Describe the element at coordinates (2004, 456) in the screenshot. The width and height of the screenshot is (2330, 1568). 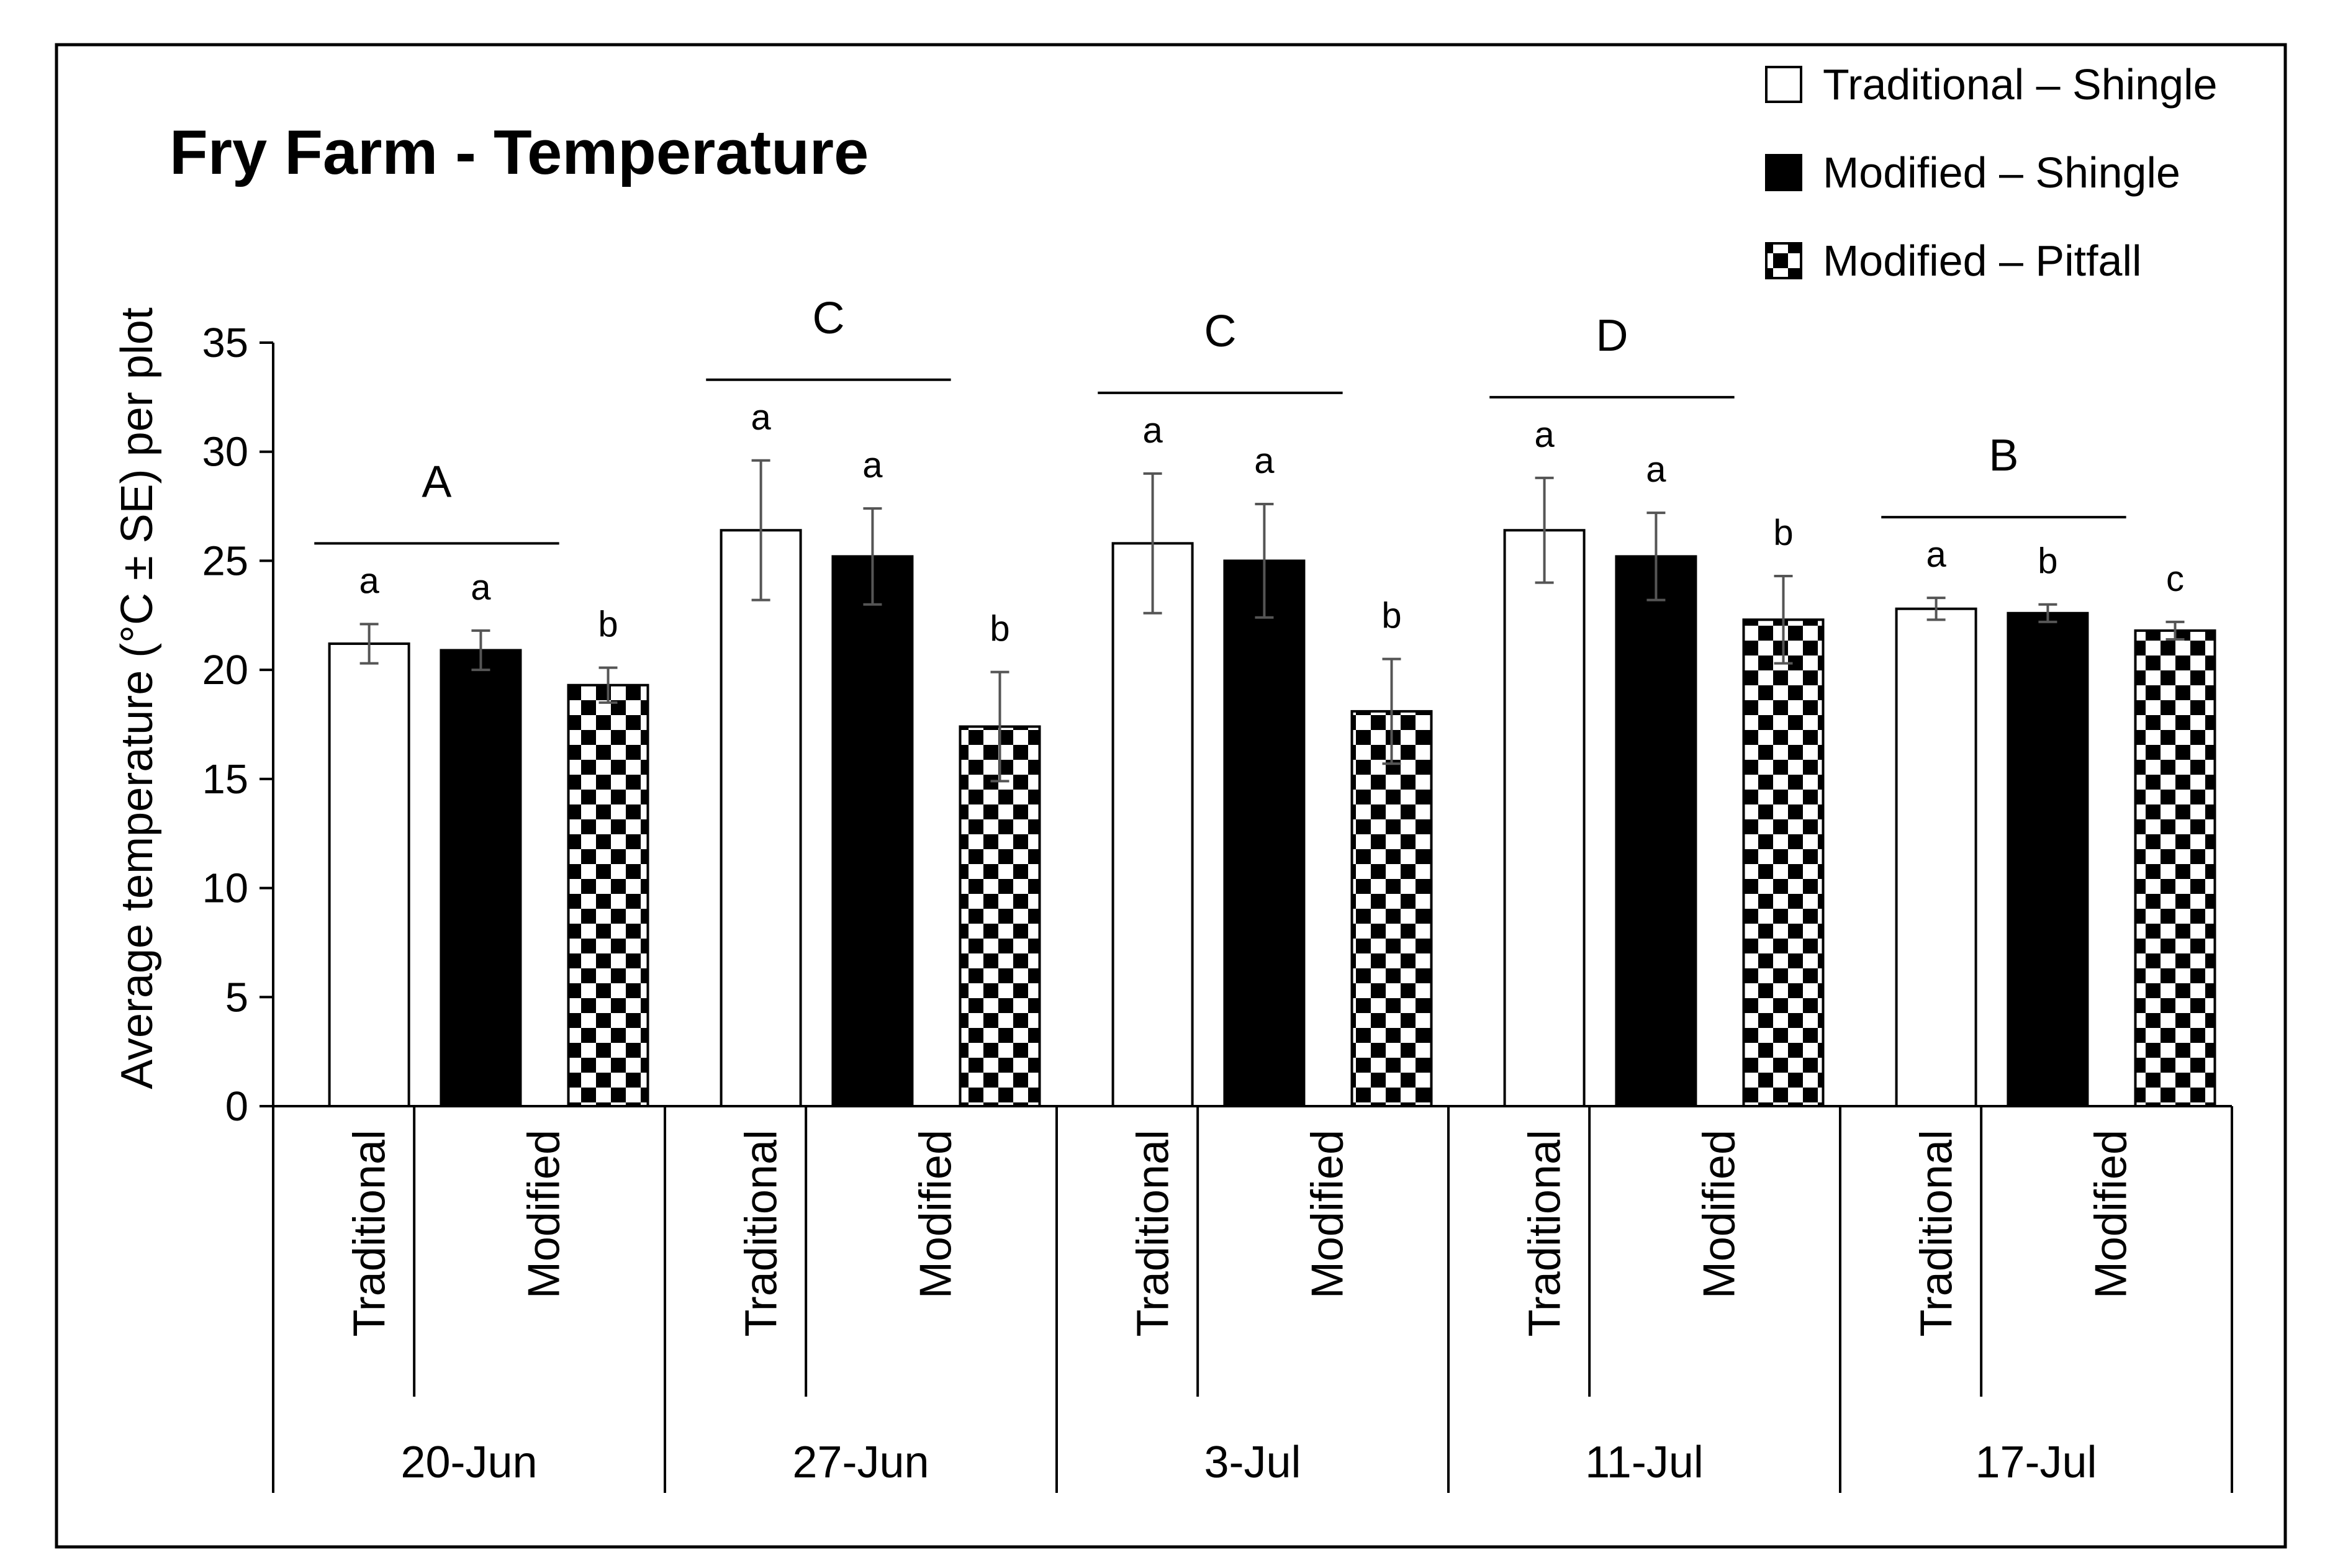
I see `group-letter: B` at that location.